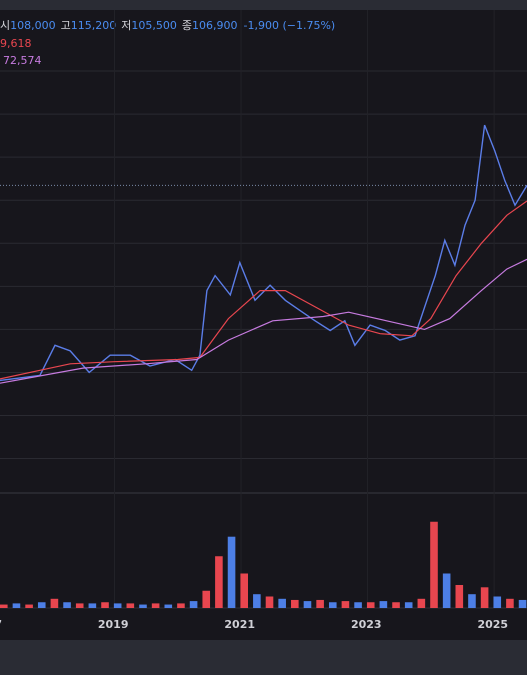  What do you see at coordinates (1, 624) in the screenshot?
I see `x-tick-label: 7` at bounding box center [1, 624].